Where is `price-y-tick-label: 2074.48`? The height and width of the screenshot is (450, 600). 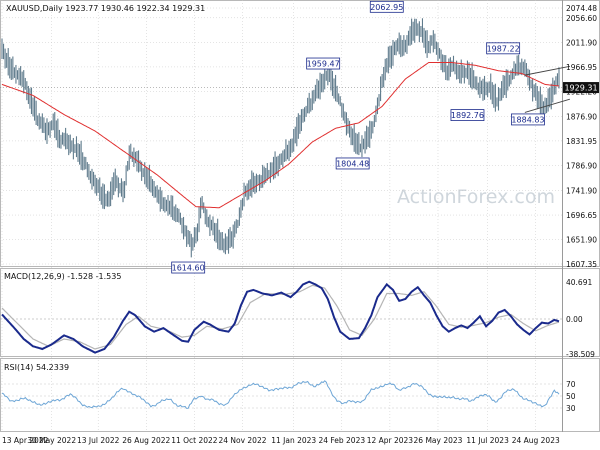
price-y-tick-label: 2074.48 is located at coordinates (581, 8).